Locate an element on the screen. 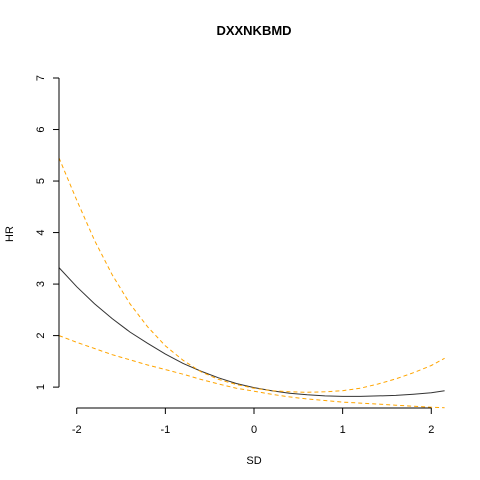 This screenshot has width=480, height=480. y-axis-ticks: 1 2 3 4 5 6 7 is located at coordinates (47, 232).